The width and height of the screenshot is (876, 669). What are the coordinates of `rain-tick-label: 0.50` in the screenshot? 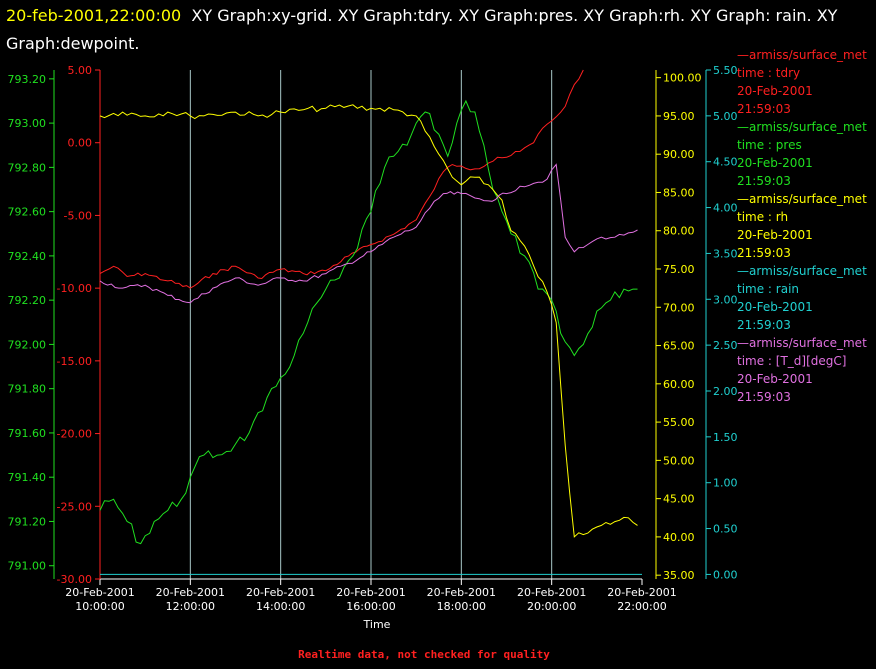 It's located at (725, 529).